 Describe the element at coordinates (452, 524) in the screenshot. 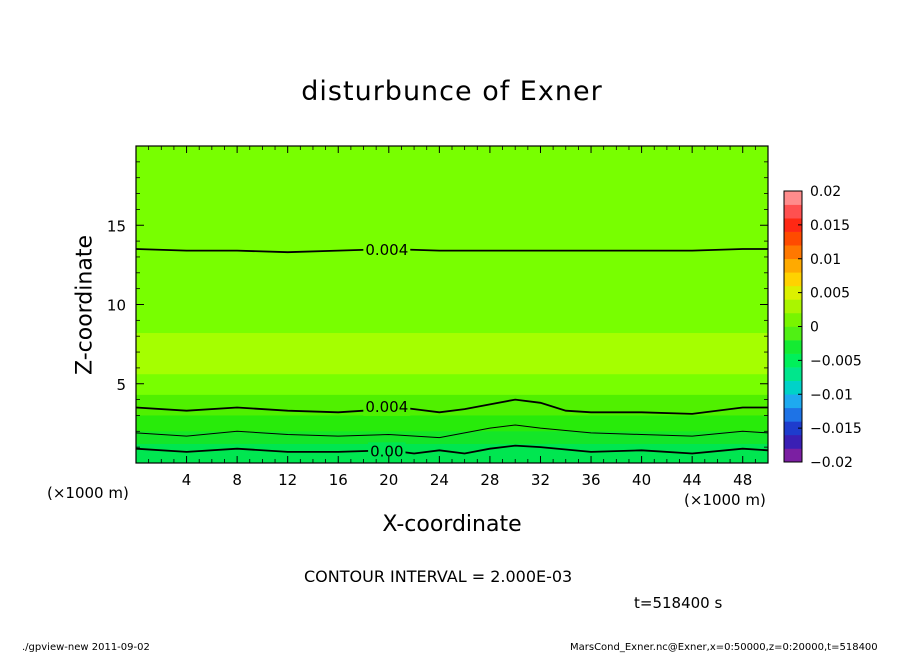

I see `x-axis-label: X-coordinate` at that location.